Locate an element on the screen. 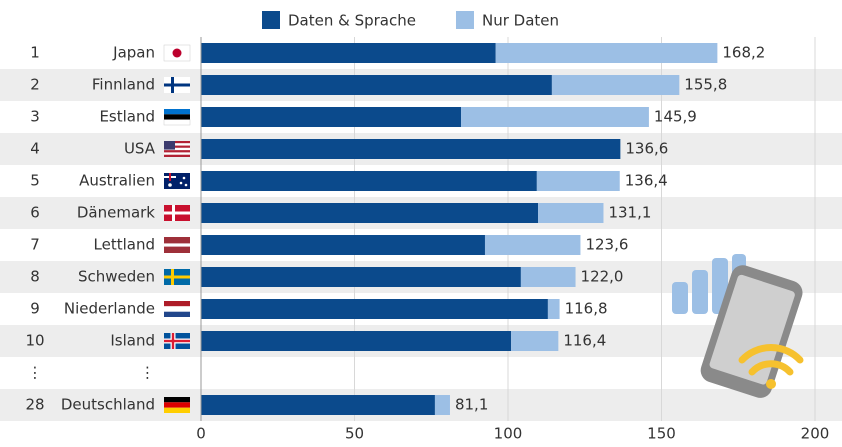 The width and height of the screenshot is (842, 447). total-label: 122,0 is located at coordinates (602, 277).